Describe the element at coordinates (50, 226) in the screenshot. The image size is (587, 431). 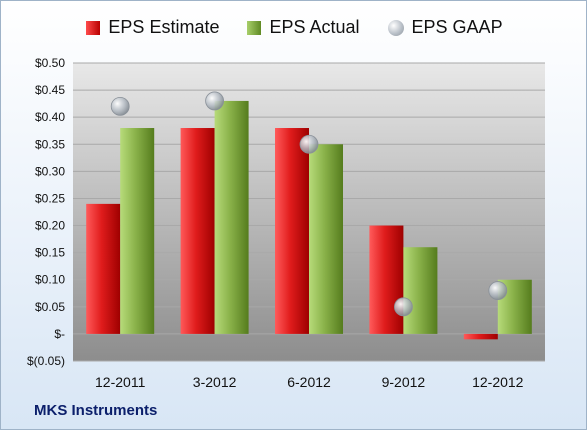
I see `y-tick-label: $0.20` at that location.